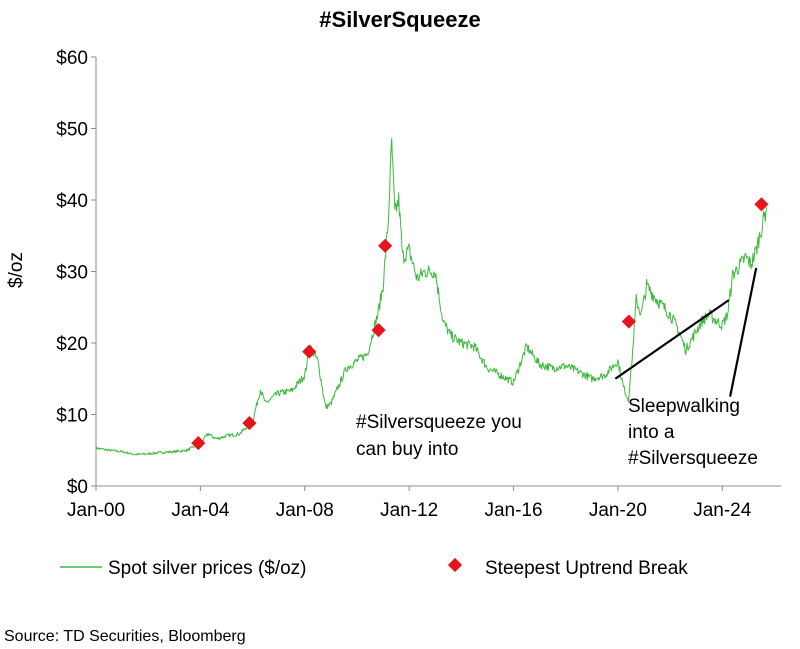 Image resolution: width=800 pixels, height=649 pixels. Describe the element at coordinates (125, 636) in the screenshot. I see `source-note: Source: TD Securities, Bloomberg` at that location.